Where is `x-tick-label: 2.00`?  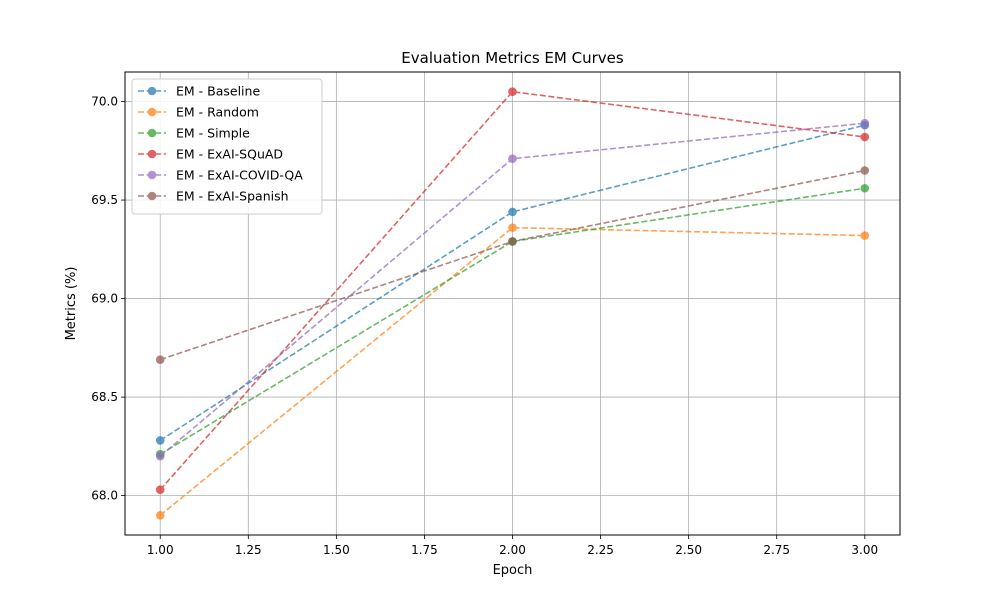
x-tick-label: 2.00 is located at coordinates (512, 550).